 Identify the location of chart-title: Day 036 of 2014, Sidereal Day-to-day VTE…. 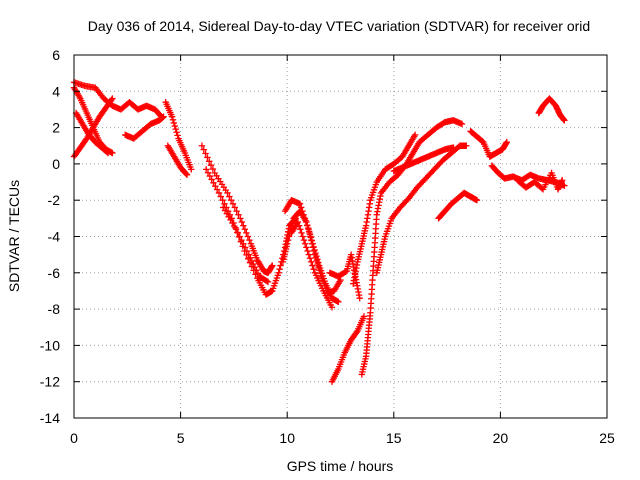
(339, 26).